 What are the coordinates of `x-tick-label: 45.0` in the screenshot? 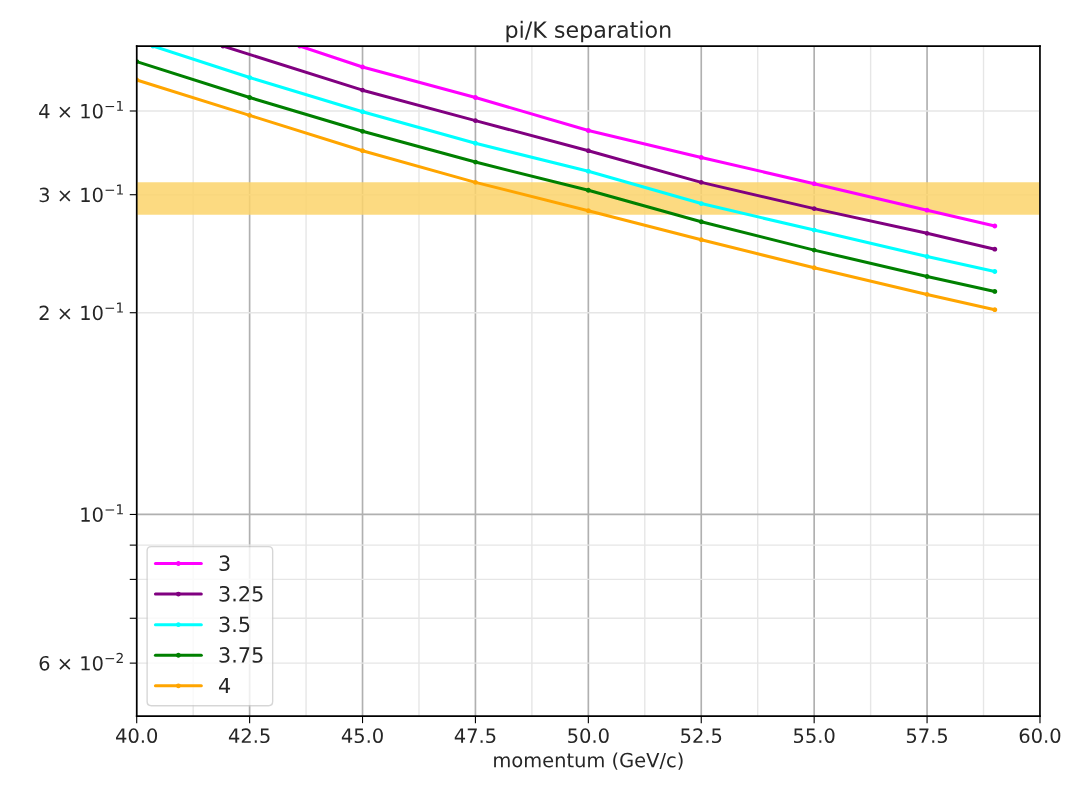 It's located at (362, 736).